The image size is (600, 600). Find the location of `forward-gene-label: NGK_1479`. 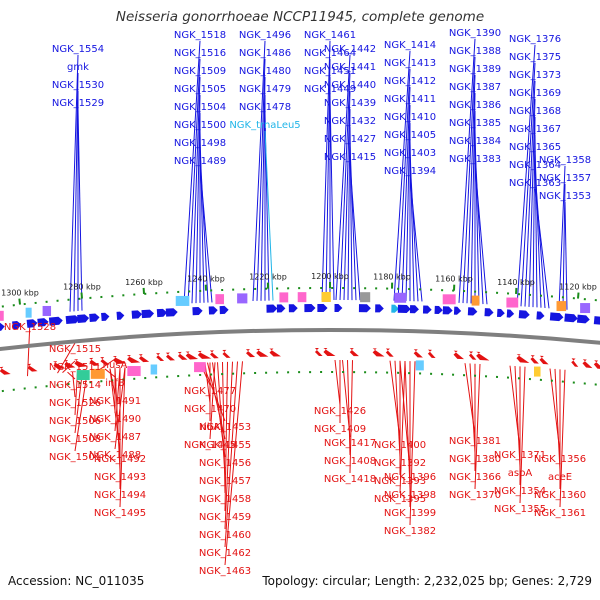

forward-gene-label: NGK_1479 is located at coordinates (265, 89).